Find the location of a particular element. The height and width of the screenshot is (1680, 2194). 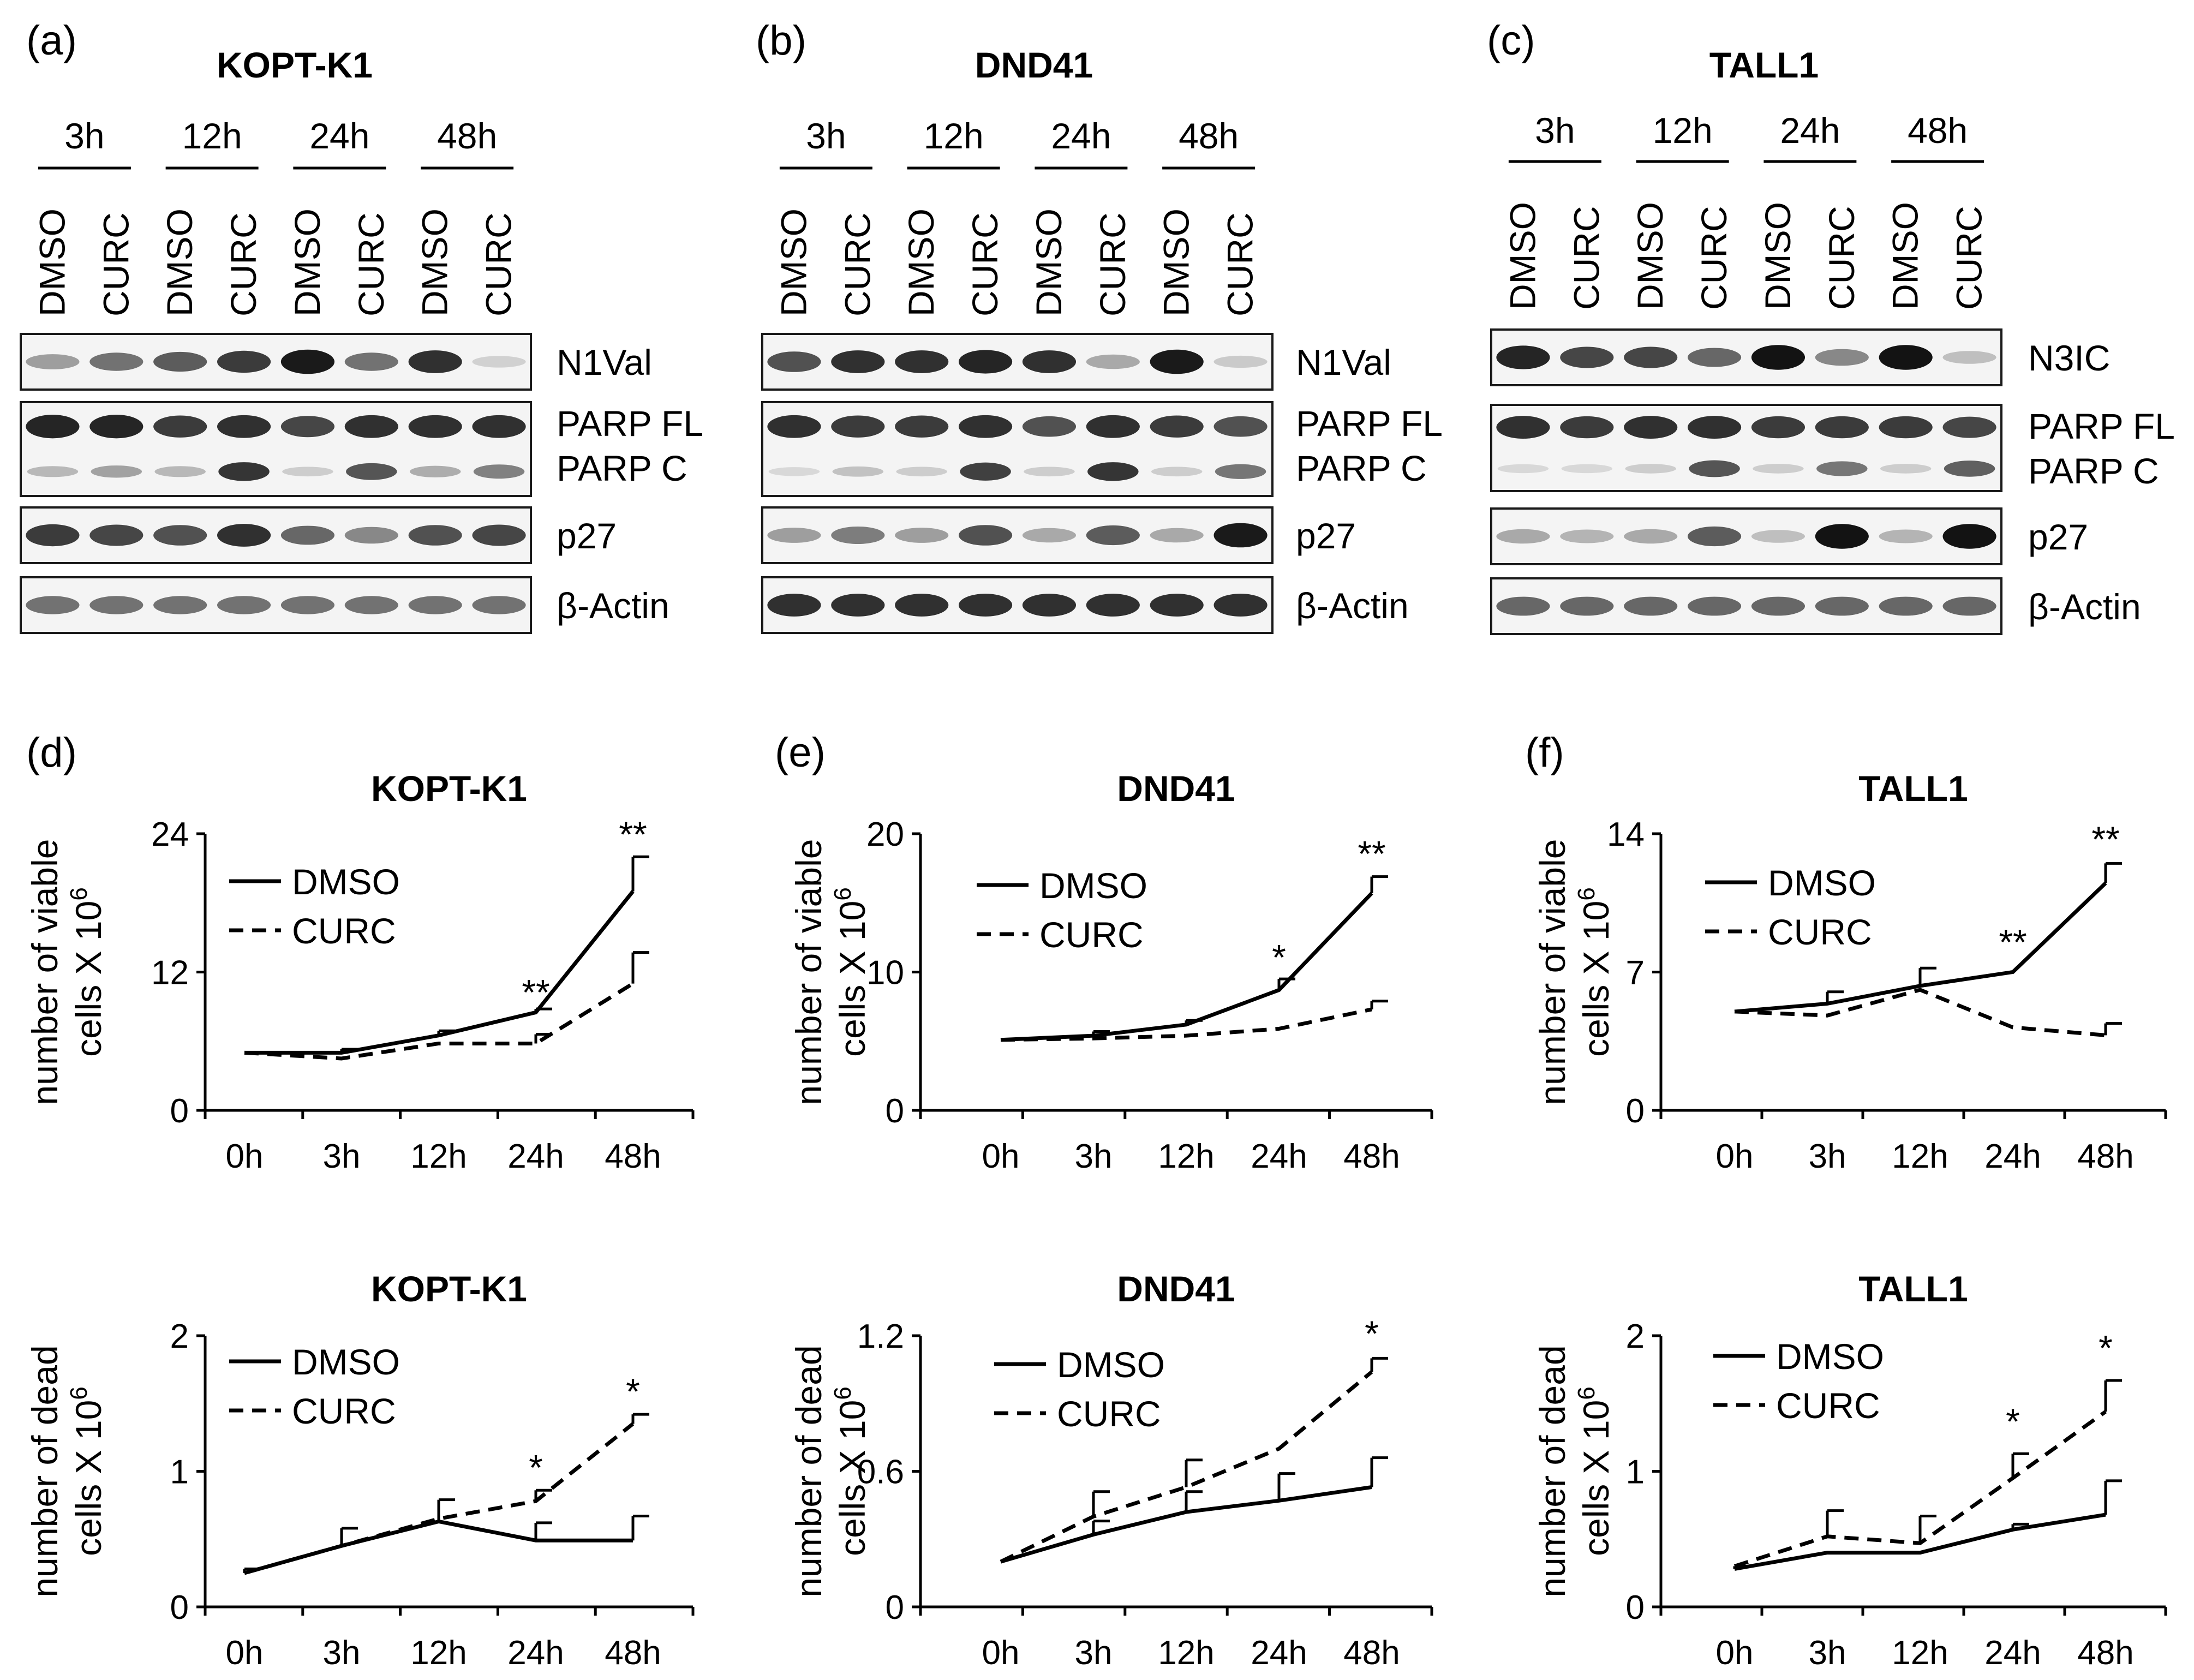

y-tick-label: 0.6 is located at coordinates (881, 1472).